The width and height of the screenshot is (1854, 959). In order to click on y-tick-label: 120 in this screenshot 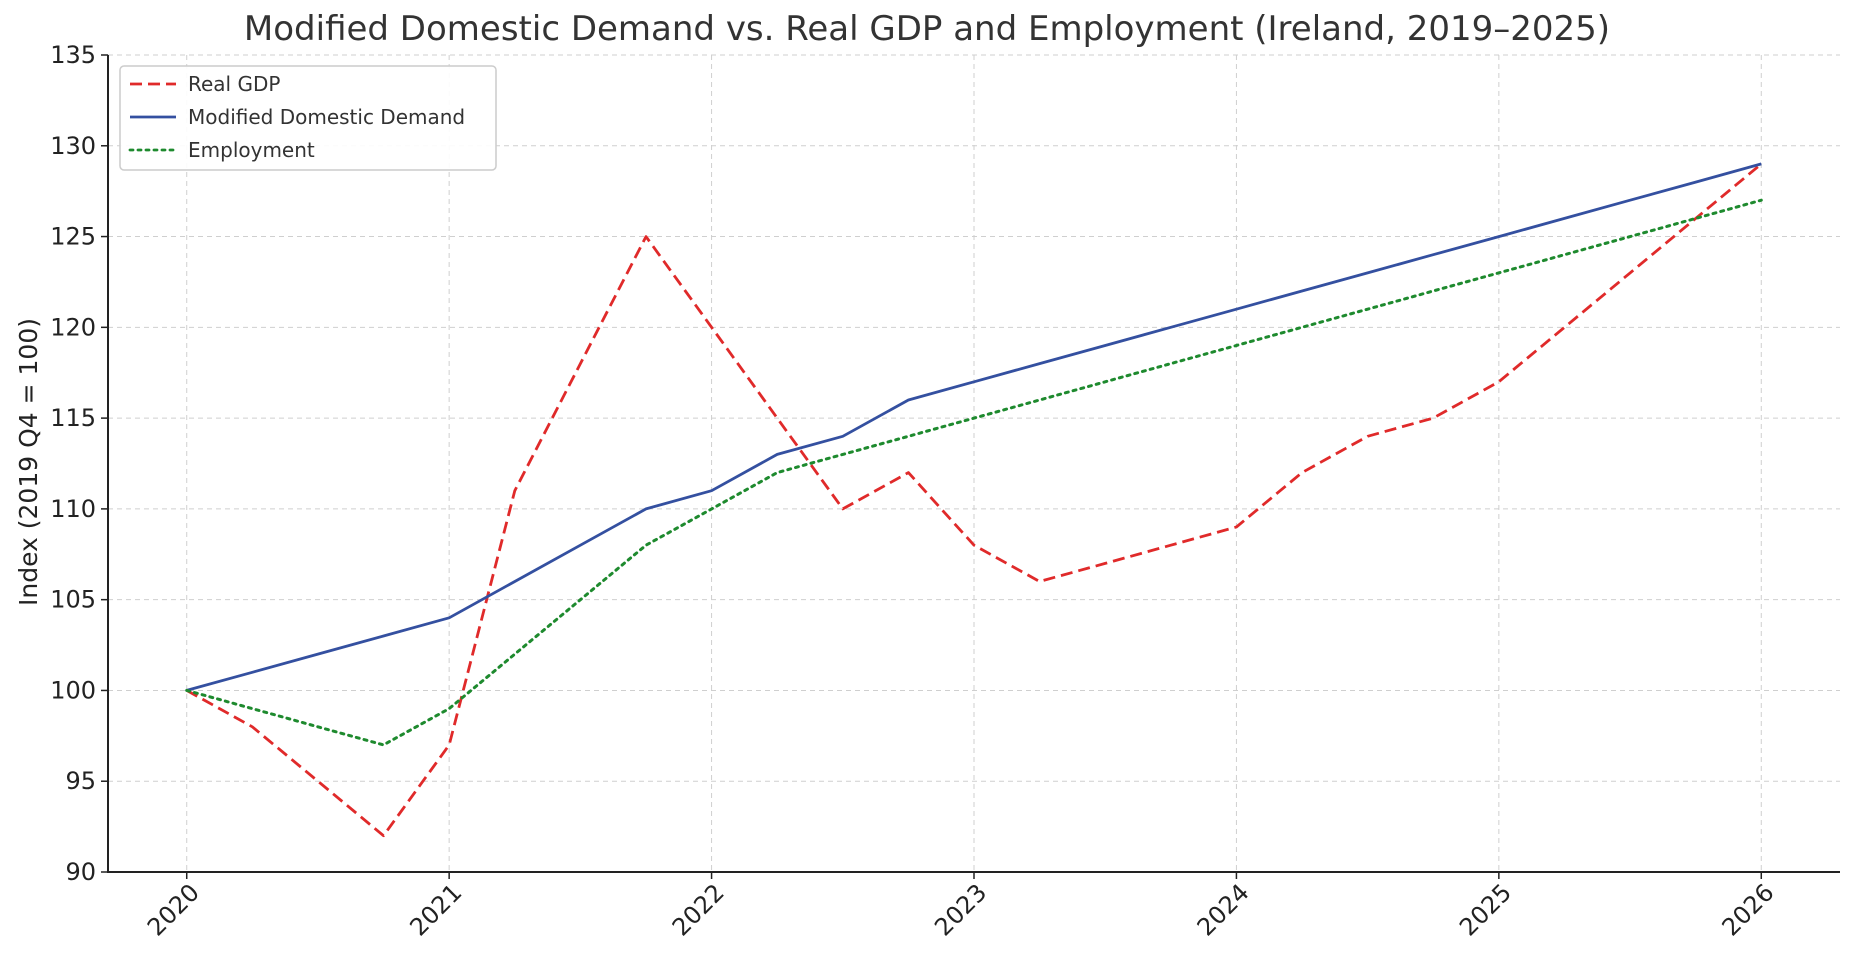, I will do `click(73, 327)`.